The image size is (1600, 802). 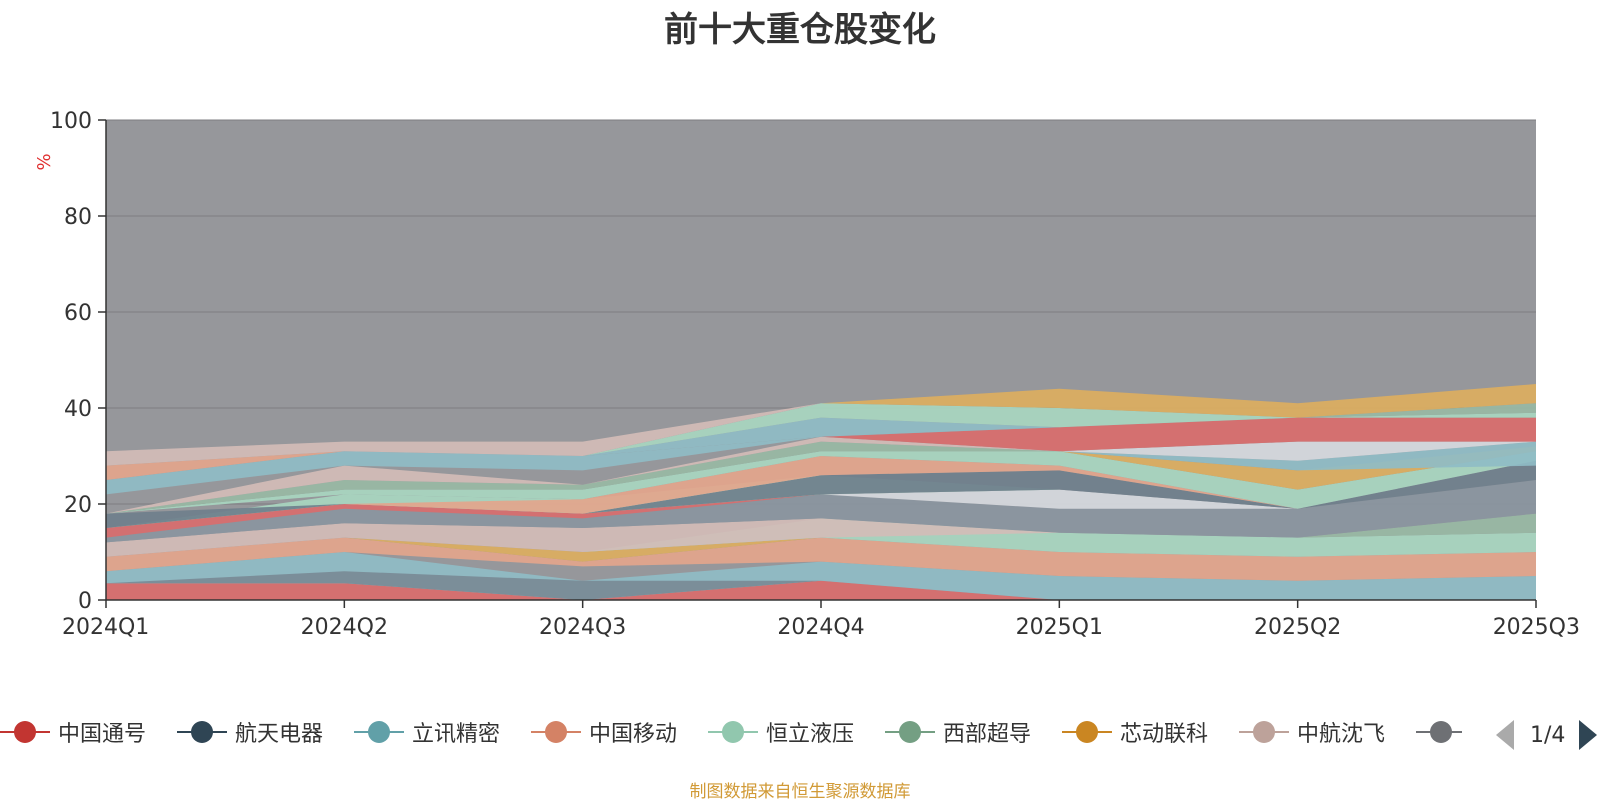 I want to click on legend-next-page-button, so click(x=1588, y=735).